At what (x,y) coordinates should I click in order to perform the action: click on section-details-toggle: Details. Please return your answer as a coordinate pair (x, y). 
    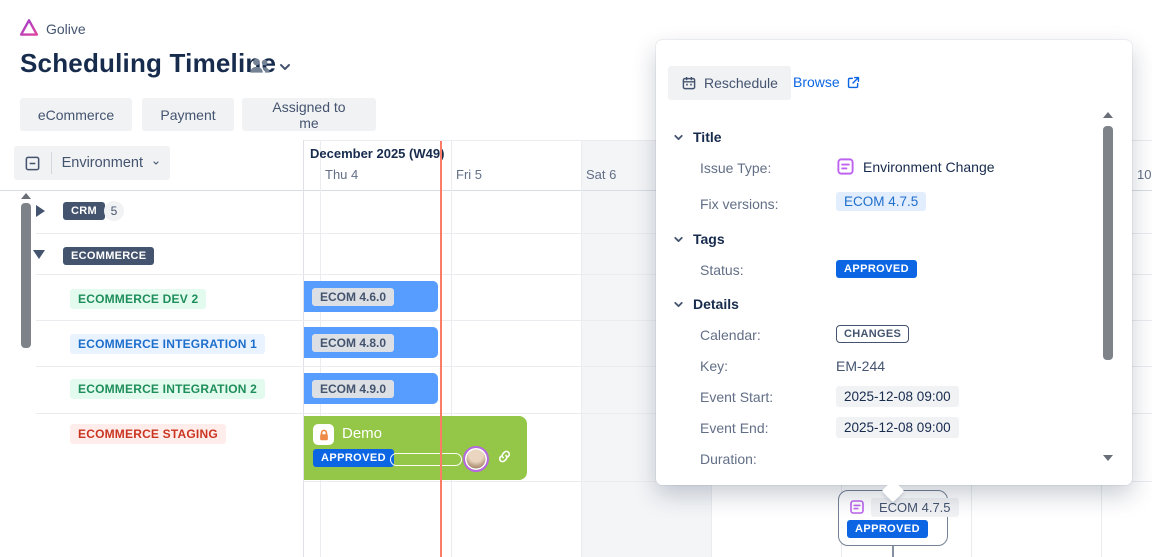
    Looking at the image, I should click on (705, 304).